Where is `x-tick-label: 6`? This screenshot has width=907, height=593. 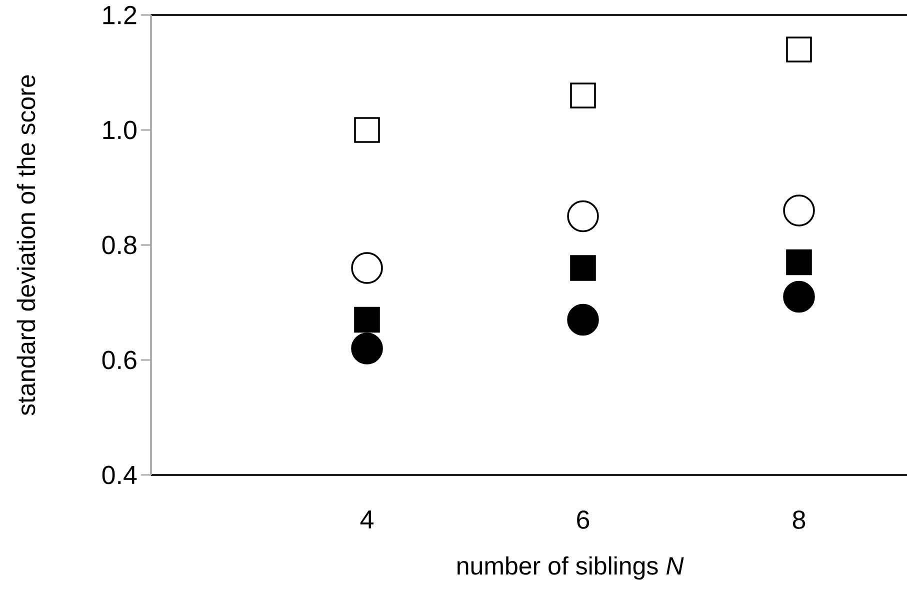
x-tick-label: 6 is located at coordinates (583, 519).